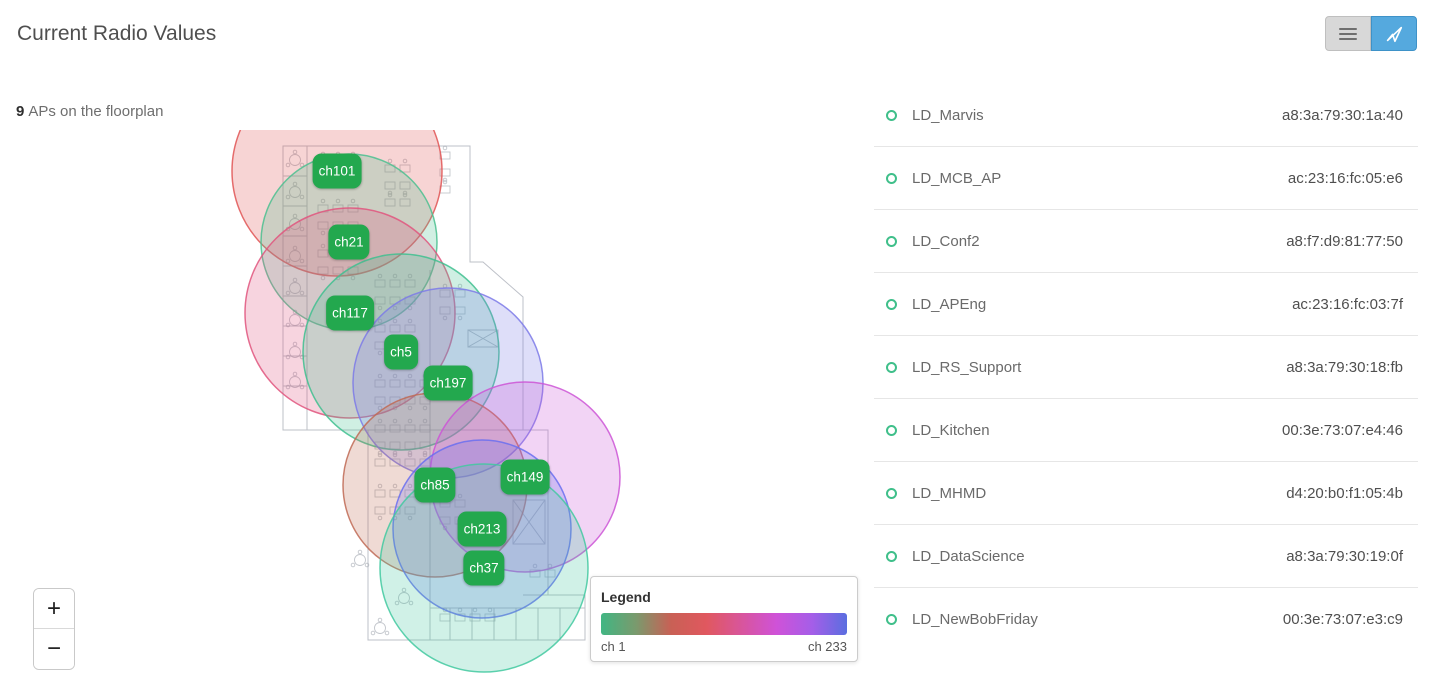 The height and width of the screenshot is (684, 1432). I want to click on ap-mac-address: 00:3e:73:07:e4:46, so click(1342, 430).